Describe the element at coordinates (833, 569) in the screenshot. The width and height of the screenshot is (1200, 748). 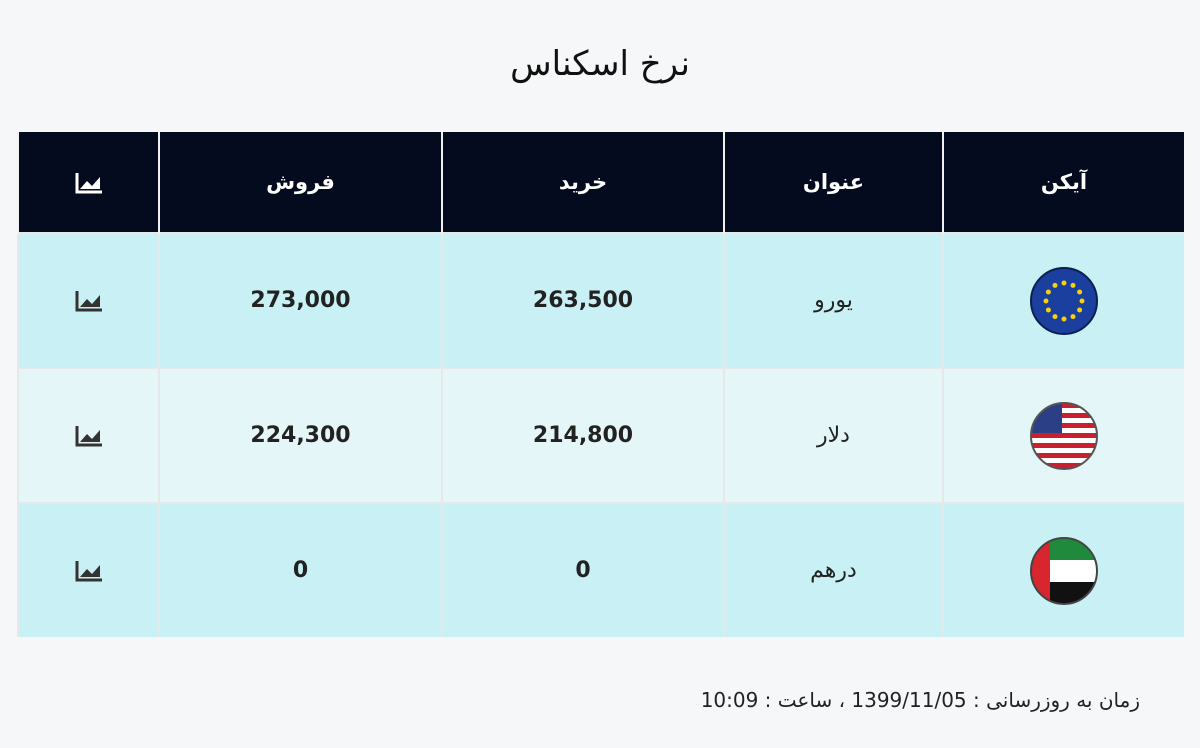
I see `currency-name: درهم` at that location.